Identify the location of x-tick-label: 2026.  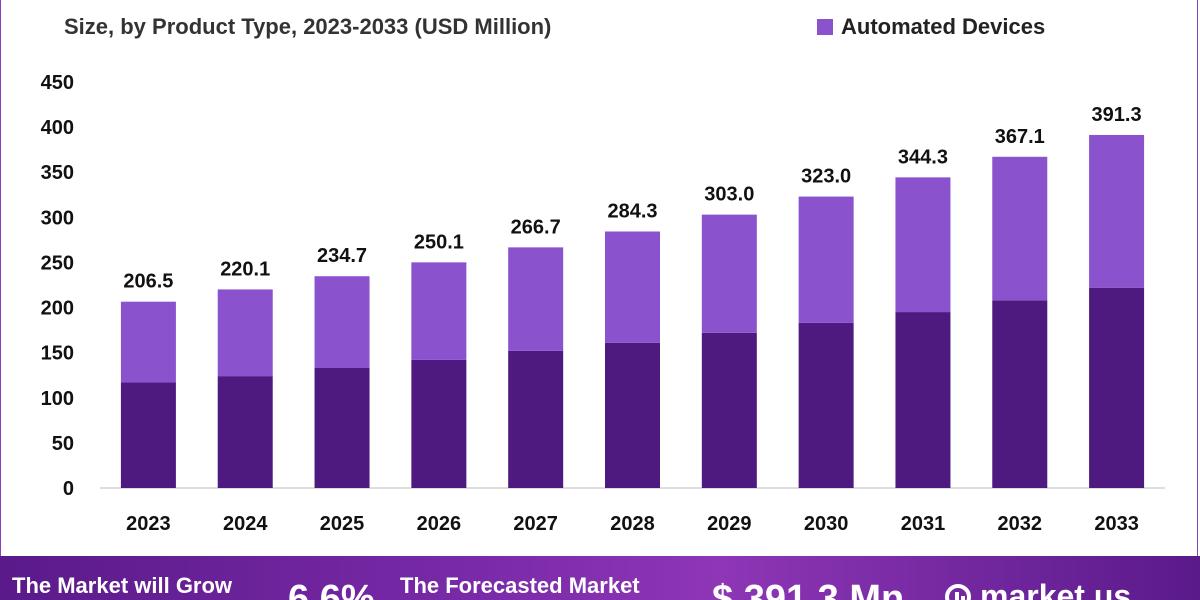
(439, 524).